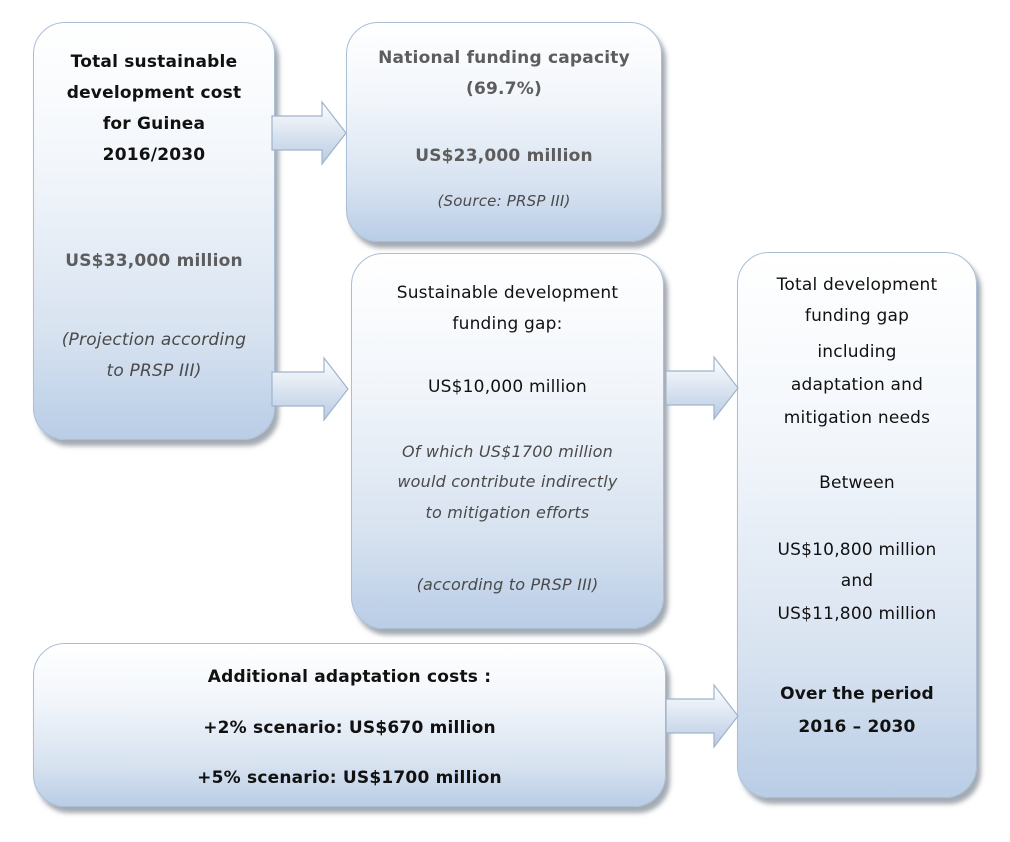 This screenshot has height=842, width=1010. I want to click on funding-gap-title-line: funding gap:, so click(507, 324).